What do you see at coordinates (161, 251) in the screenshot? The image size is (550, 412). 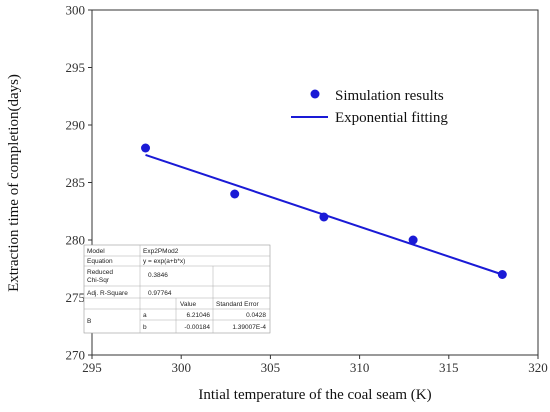 I see `fit-table-model-value: Exp2PMod2` at bounding box center [161, 251].